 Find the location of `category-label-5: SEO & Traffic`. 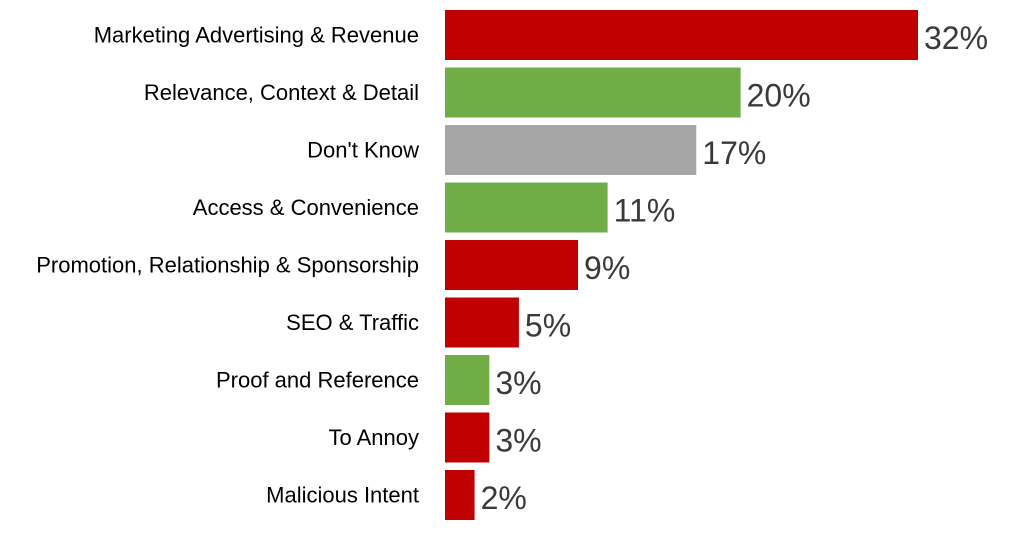

category-label-5: SEO & Traffic is located at coordinates (352, 322).